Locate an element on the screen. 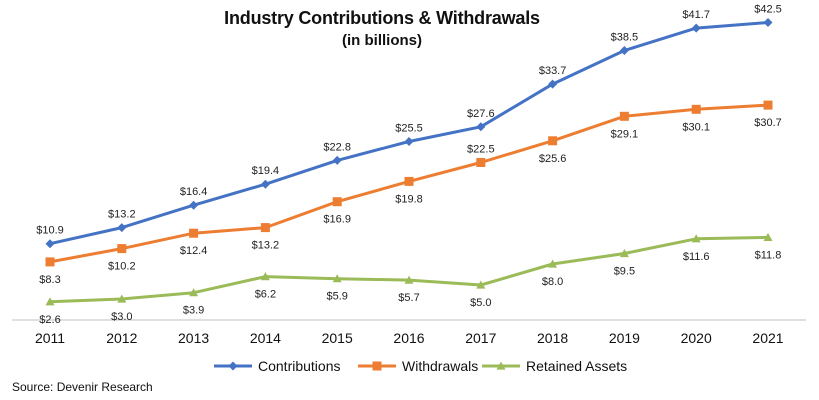 Image resolution: width=819 pixels, height=400 pixels. x-tick-label: 2019 is located at coordinates (624, 338).